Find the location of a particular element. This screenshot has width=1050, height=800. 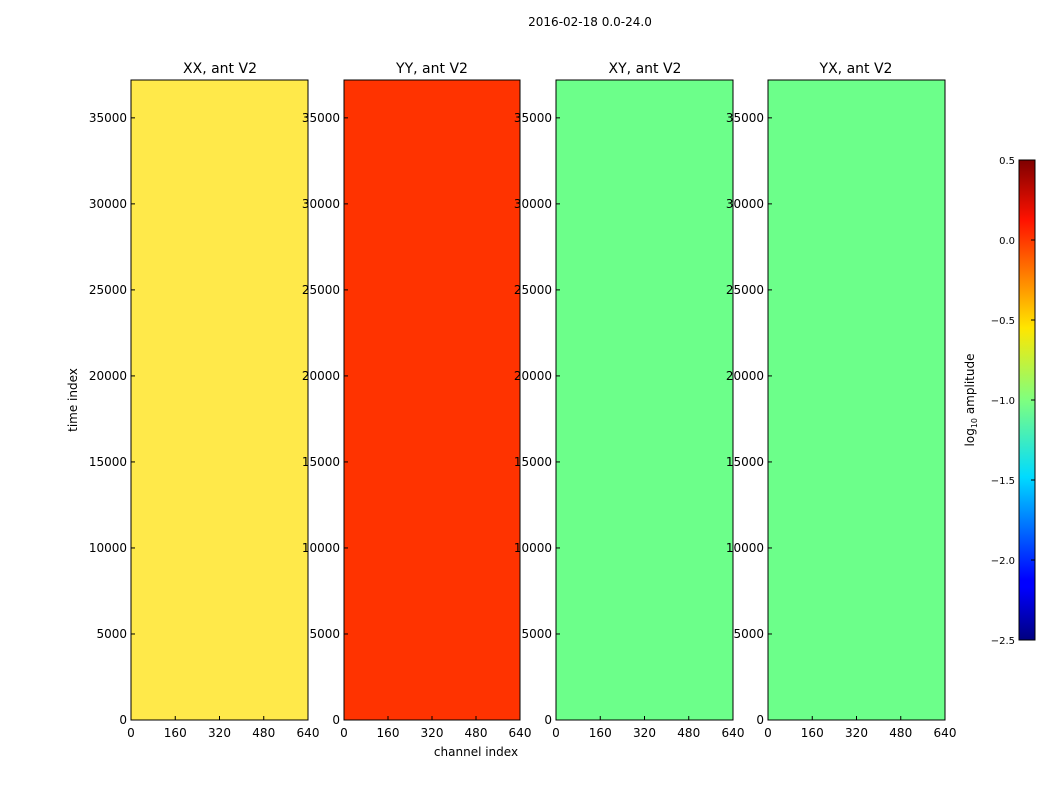

colorbar-tick-label: −0.5 is located at coordinates (1003, 321).